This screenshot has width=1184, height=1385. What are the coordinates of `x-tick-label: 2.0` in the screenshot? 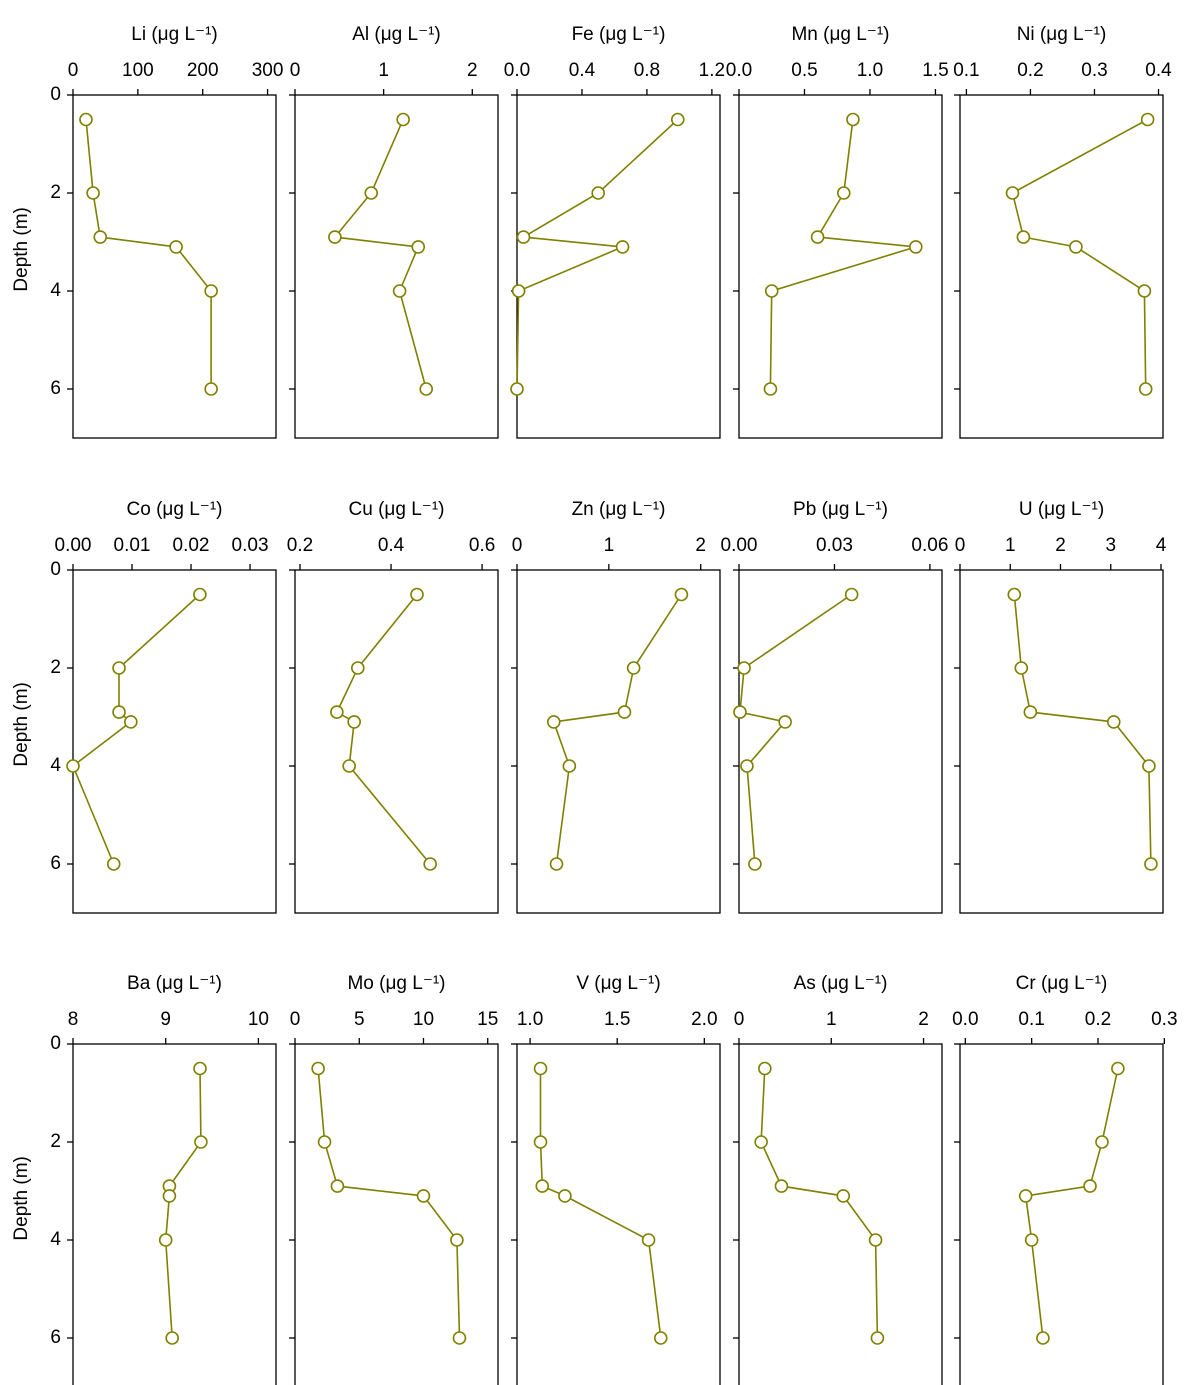 It's located at (704, 1019).